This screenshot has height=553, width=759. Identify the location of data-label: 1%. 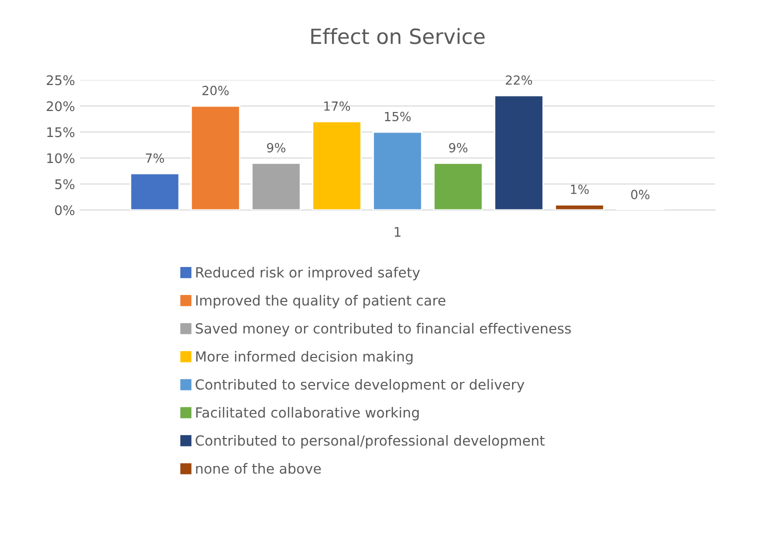
(579, 189).